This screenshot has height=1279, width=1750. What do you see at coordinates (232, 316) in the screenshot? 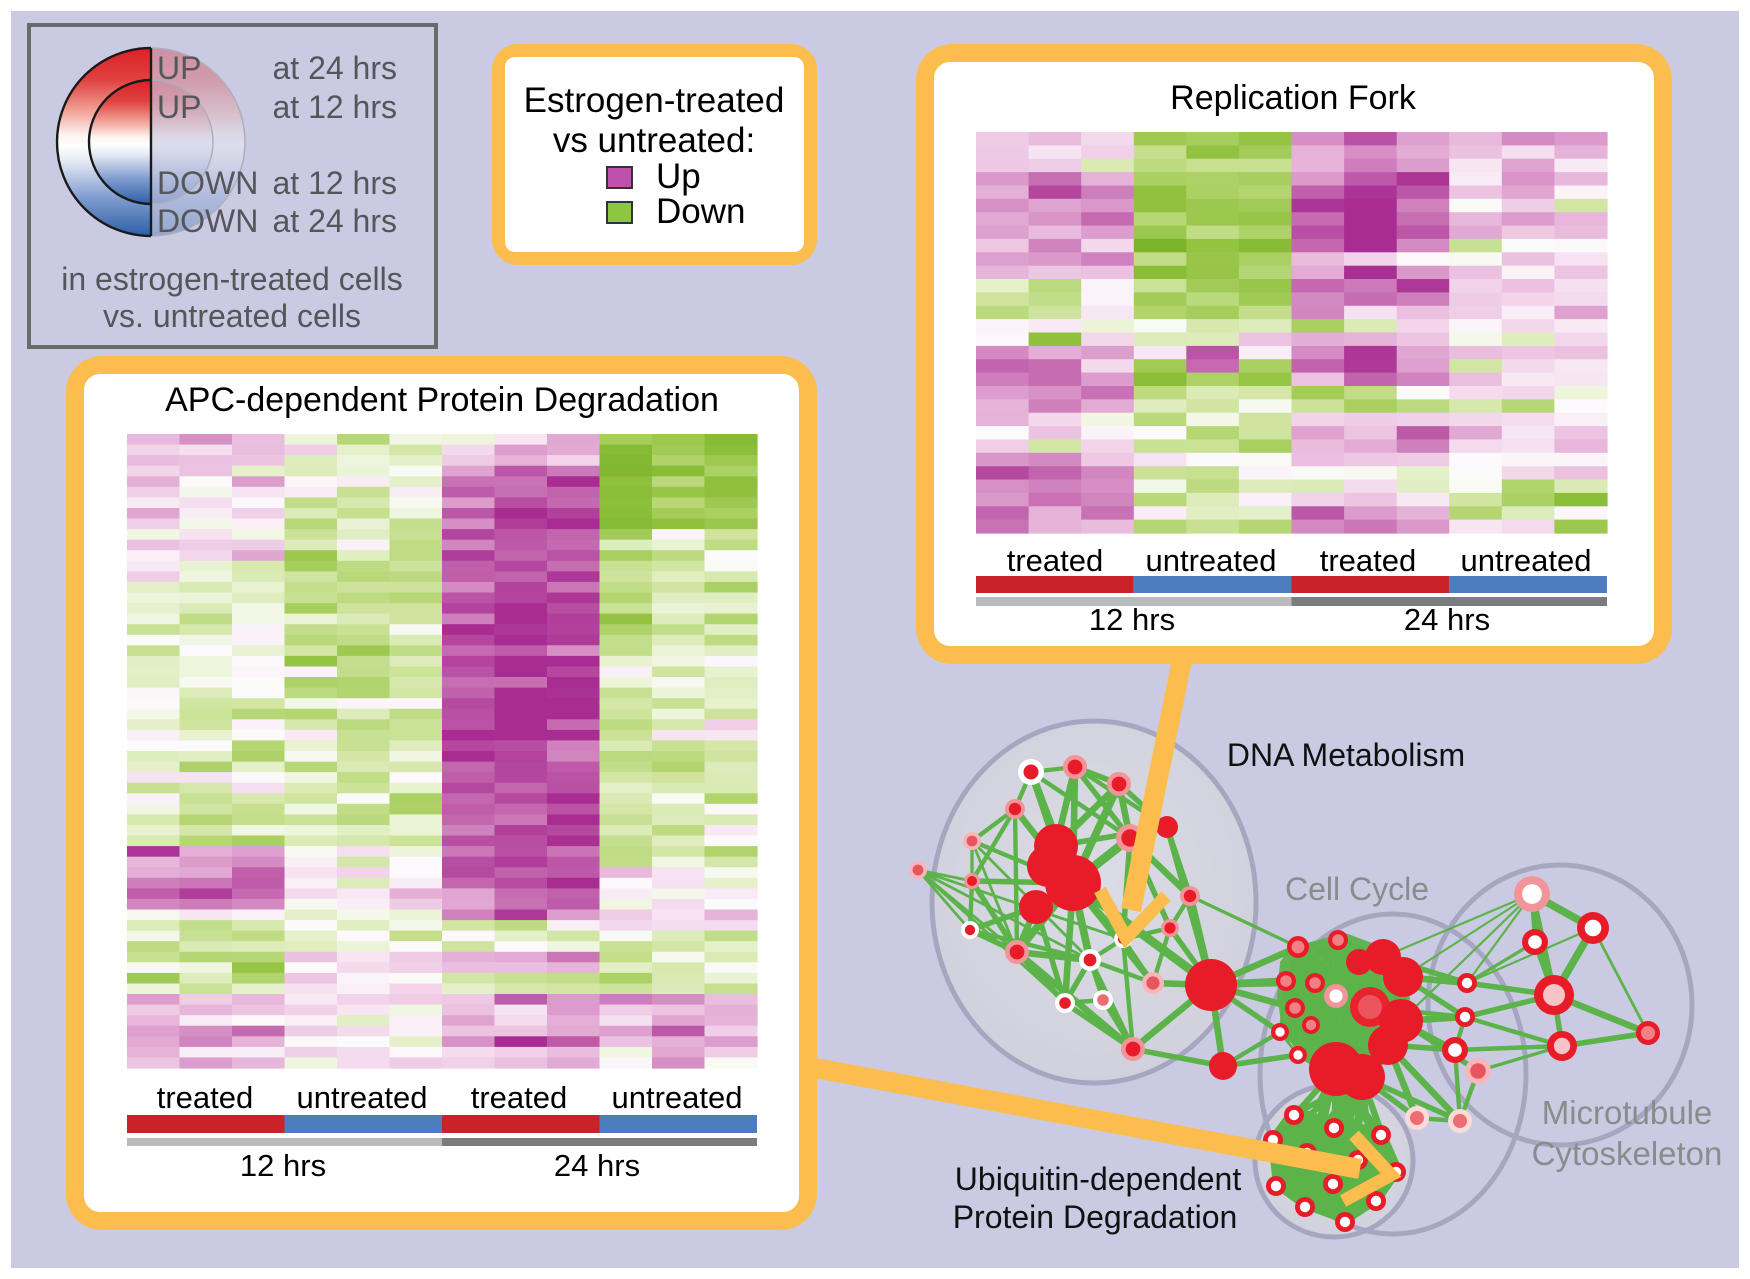
I see `svg-text: vs. untreated cells` at bounding box center [232, 316].